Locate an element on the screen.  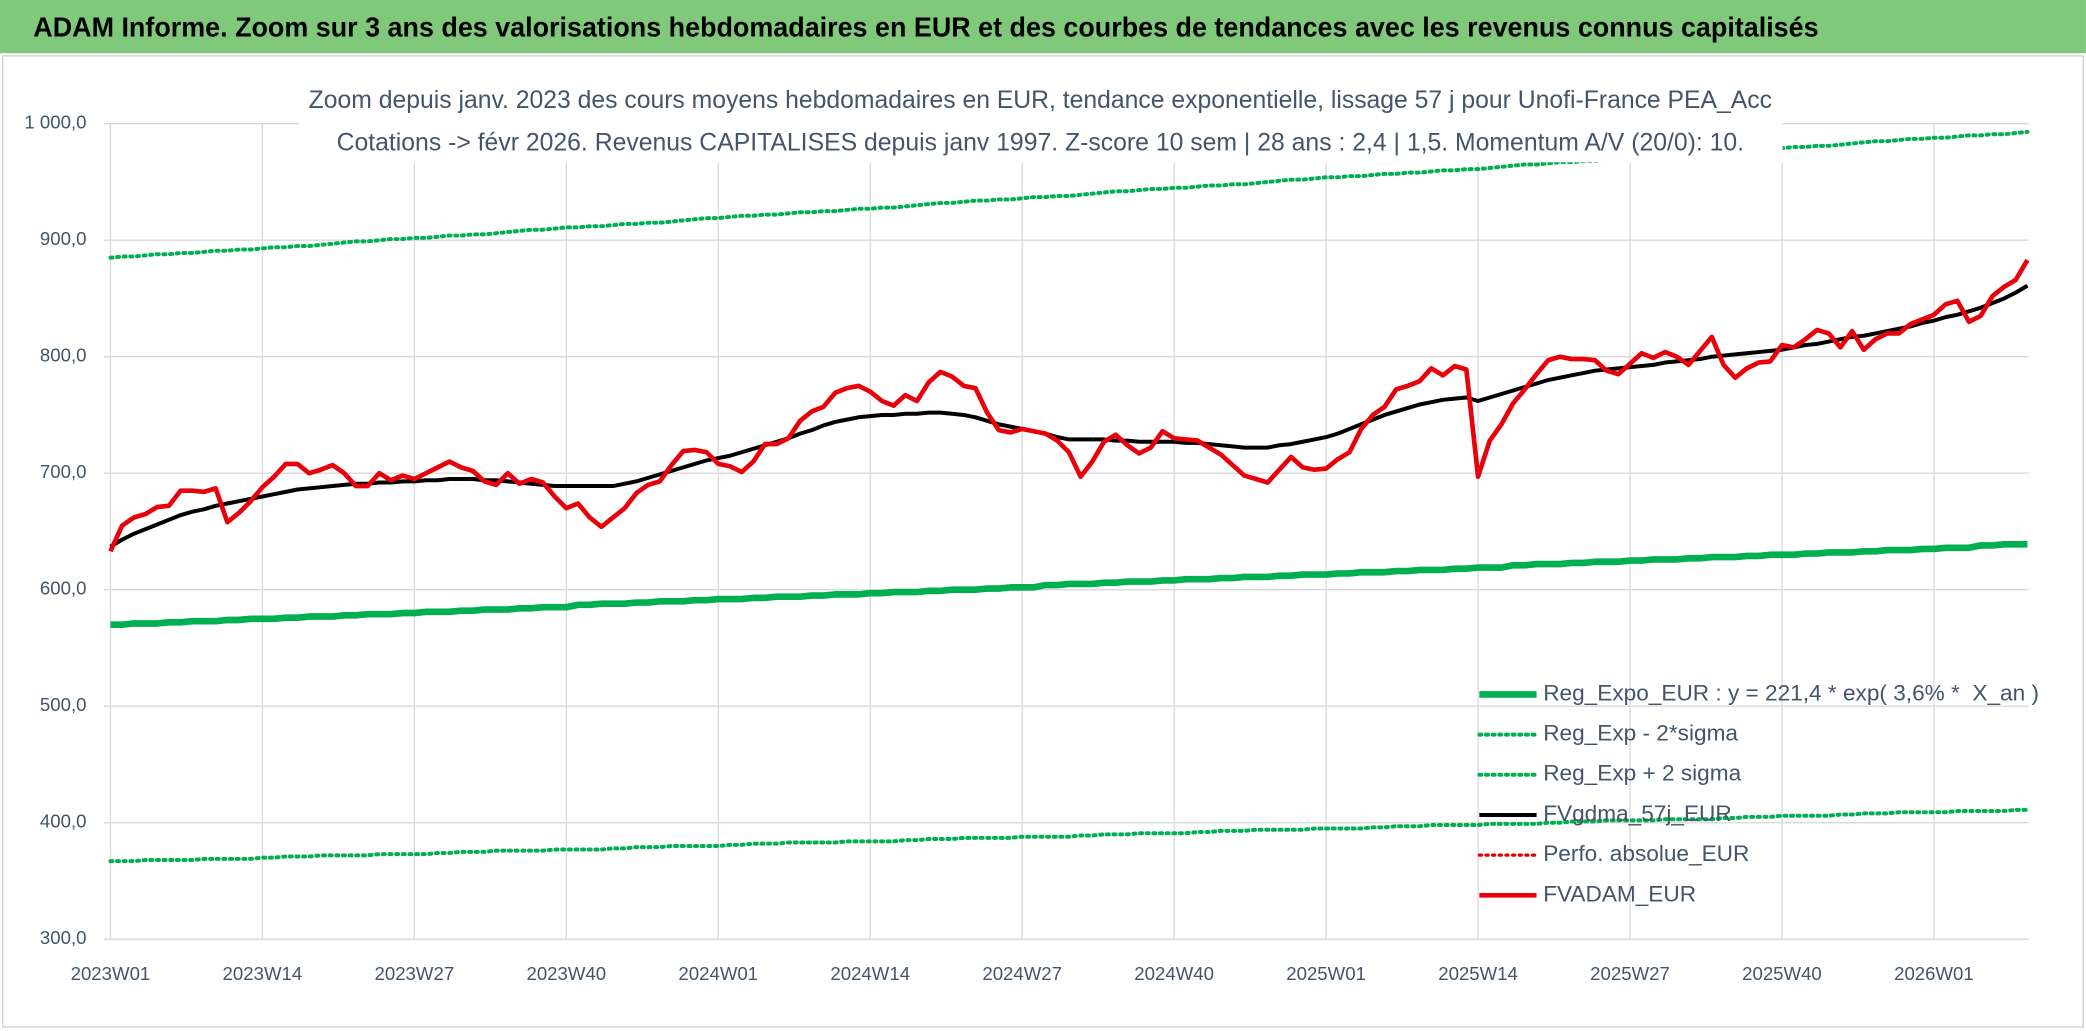
legend-label: Reg_Exp - 2*sigma is located at coordinates (1640, 733).